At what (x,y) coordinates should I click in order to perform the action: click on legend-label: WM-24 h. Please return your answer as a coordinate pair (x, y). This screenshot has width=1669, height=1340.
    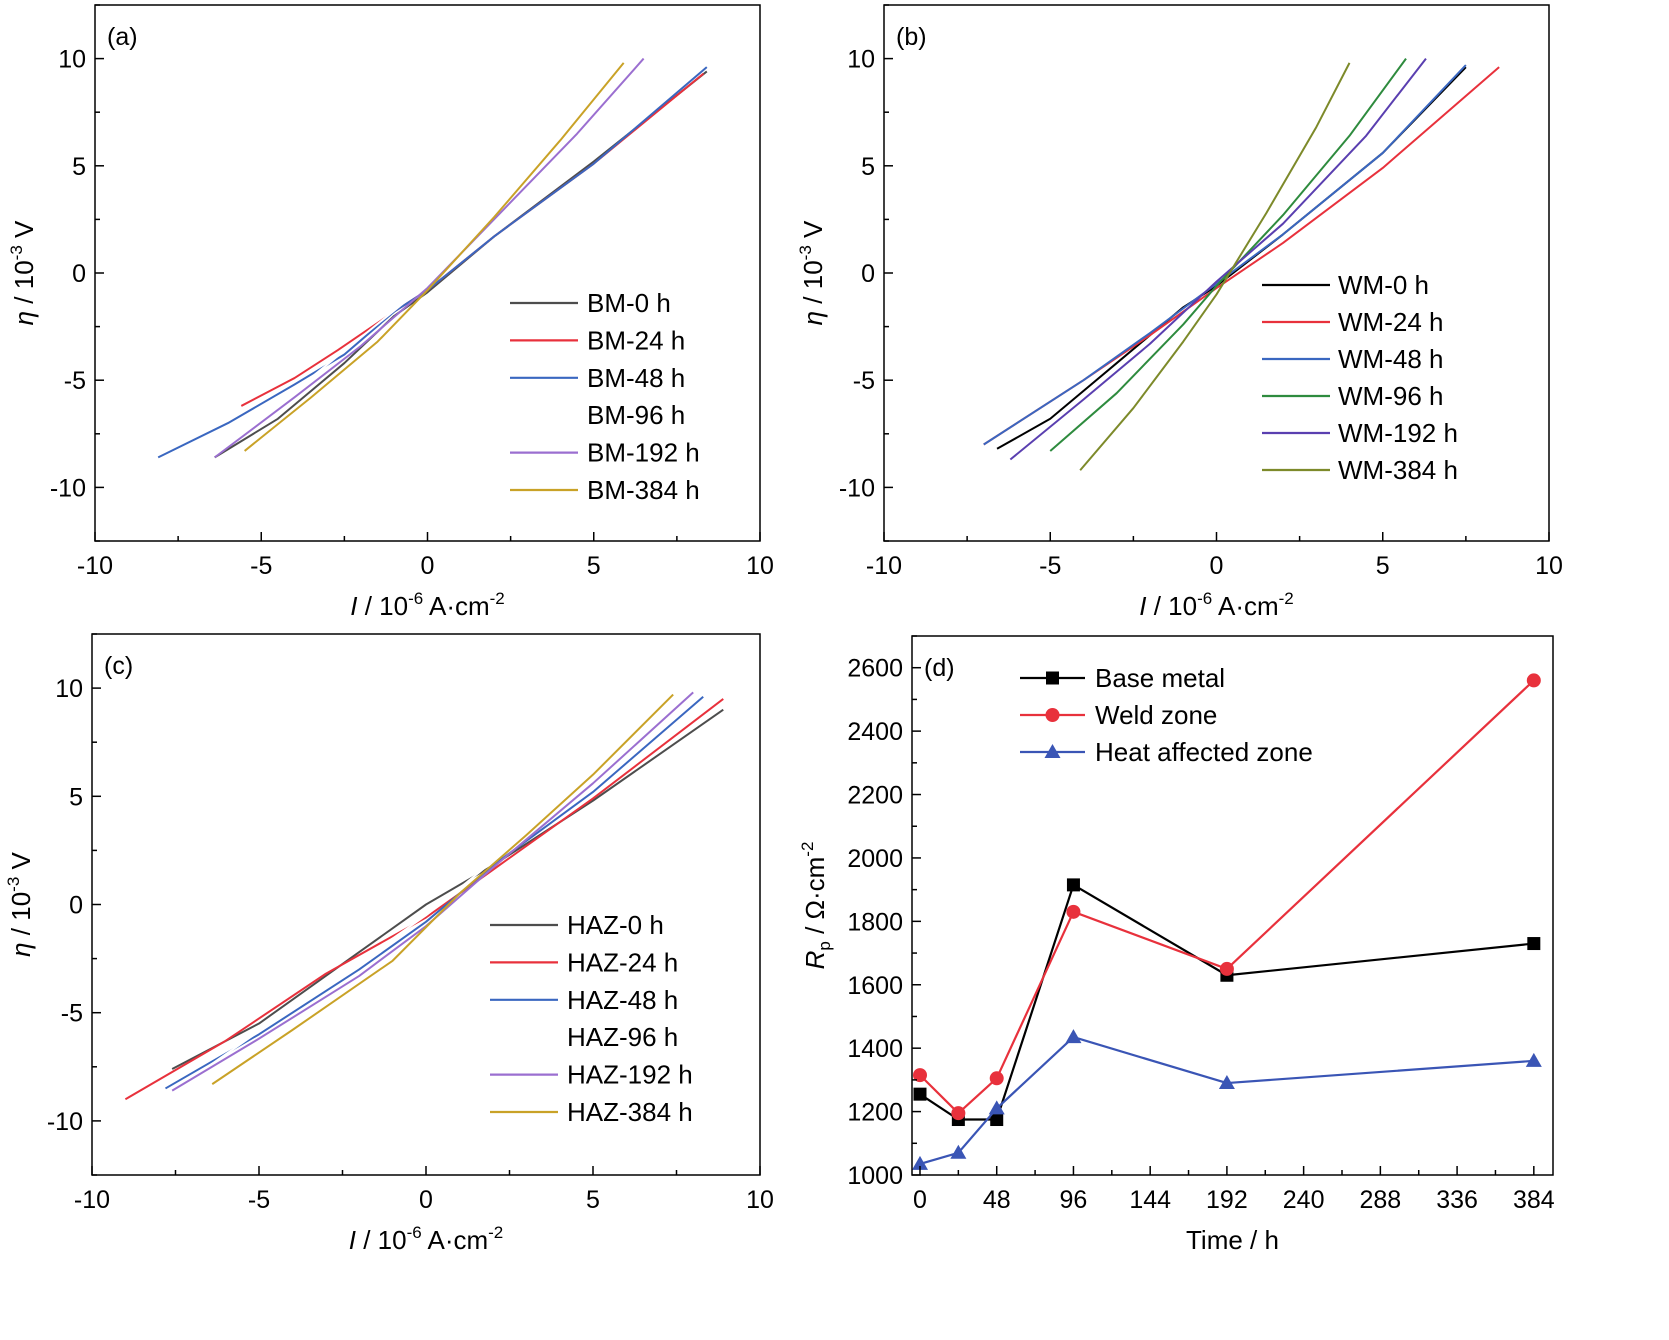
    Looking at the image, I should click on (1390, 322).